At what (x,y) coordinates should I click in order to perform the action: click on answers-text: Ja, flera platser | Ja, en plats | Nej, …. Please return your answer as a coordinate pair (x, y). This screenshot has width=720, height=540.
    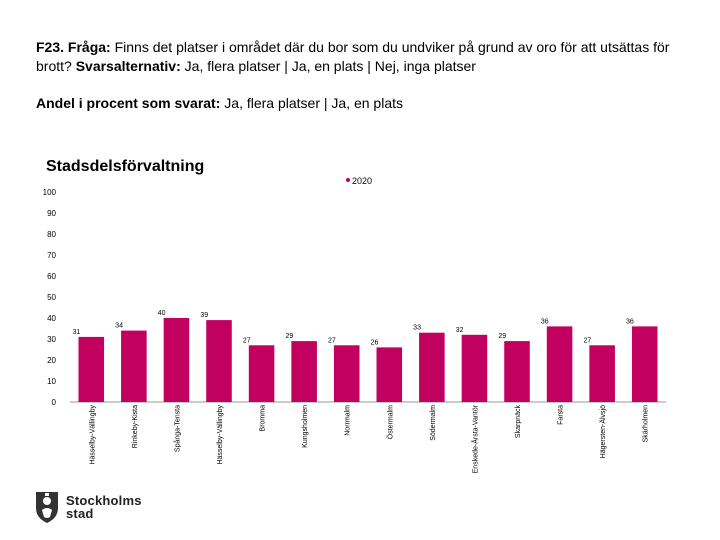
    Looking at the image, I should click on (330, 66).